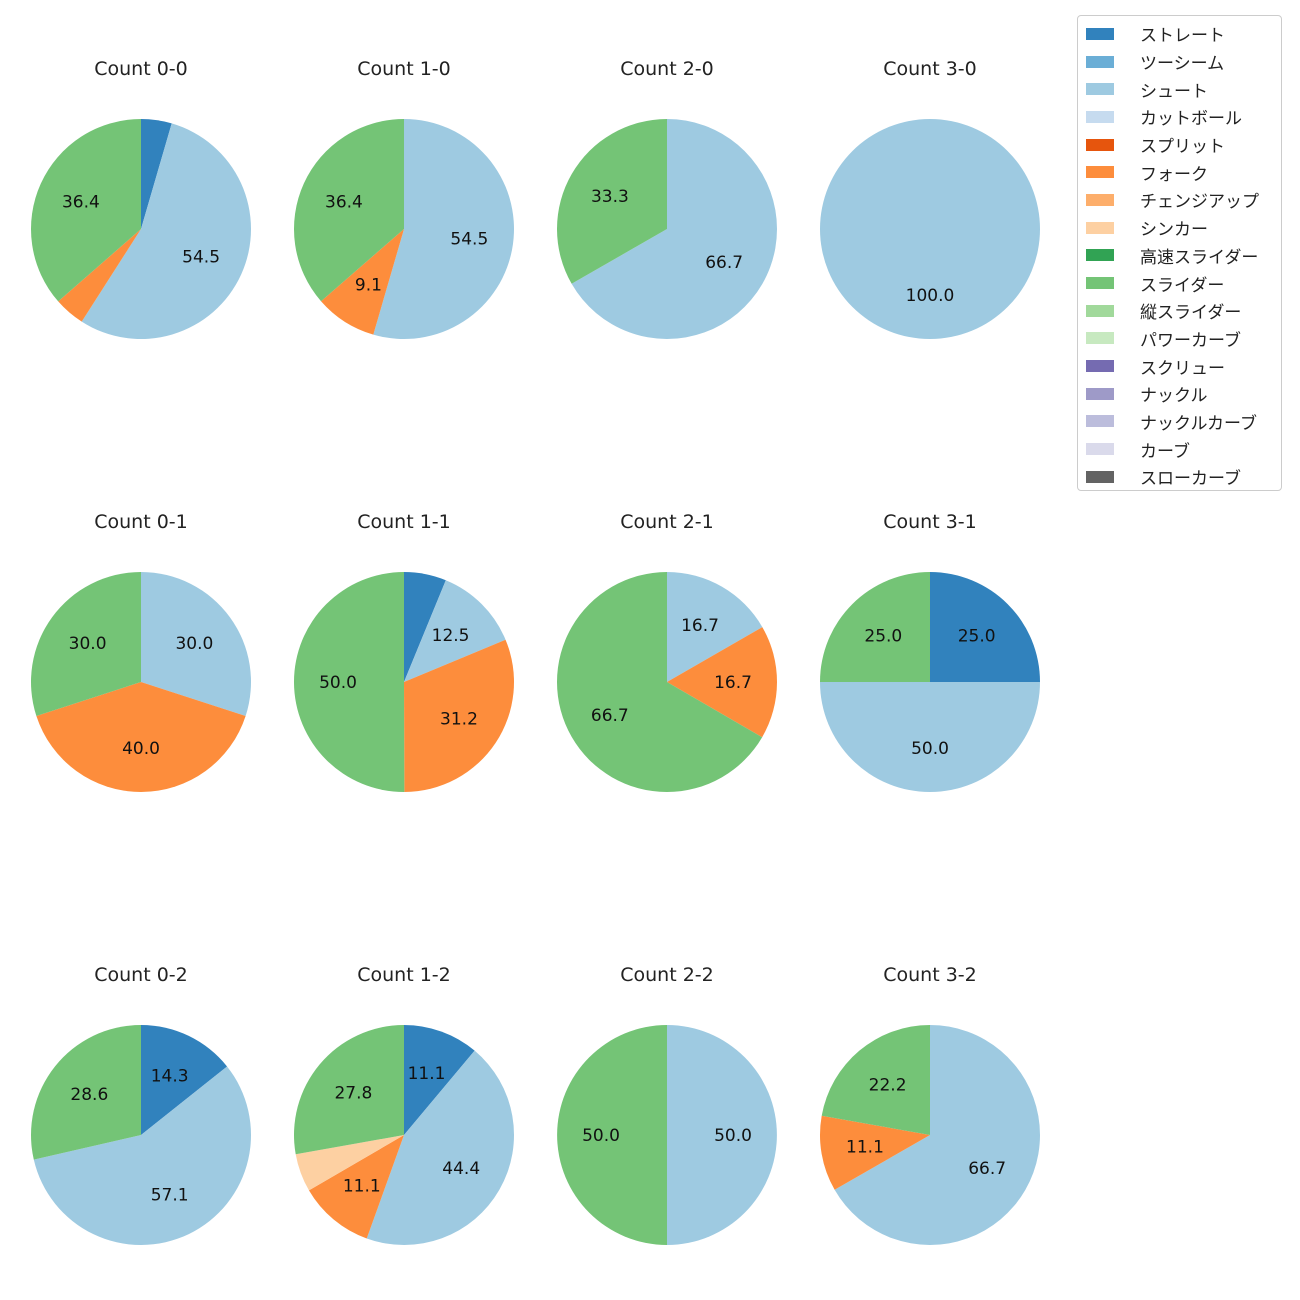 The width and height of the screenshot is (1300, 1300). I want to click on legend-item: 縦スライダー, so click(1179, 311).